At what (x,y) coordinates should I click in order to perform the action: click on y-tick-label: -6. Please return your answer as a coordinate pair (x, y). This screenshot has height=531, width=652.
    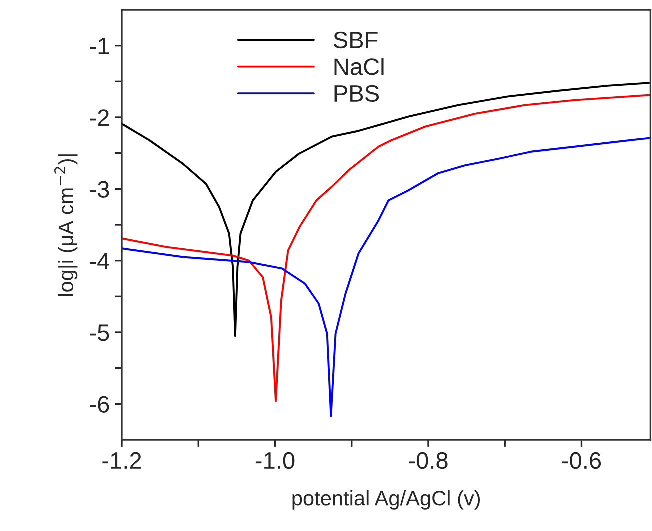
    Looking at the image, I should click on (100, 404).